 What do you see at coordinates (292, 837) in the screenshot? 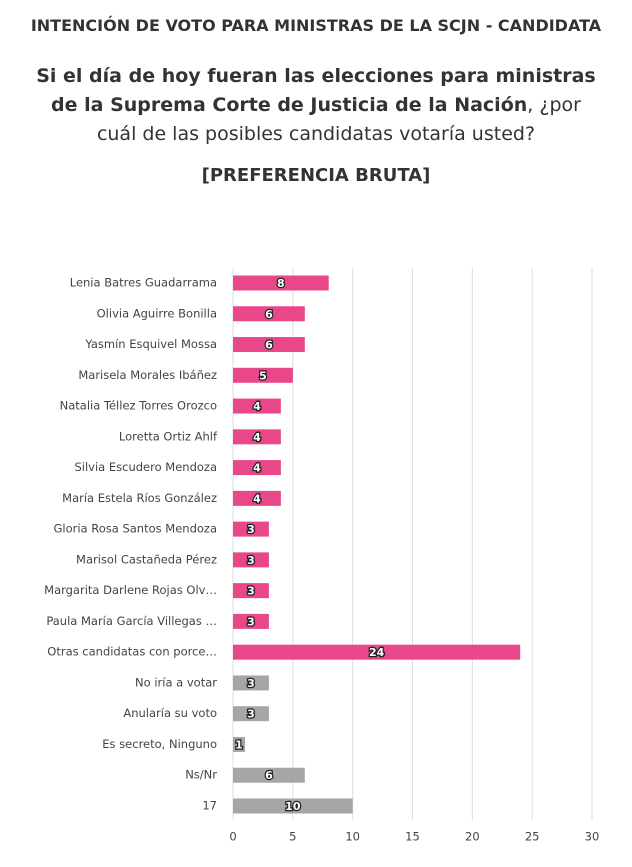
I see `x-tick-label: 5` at bounding box center [292, 837].